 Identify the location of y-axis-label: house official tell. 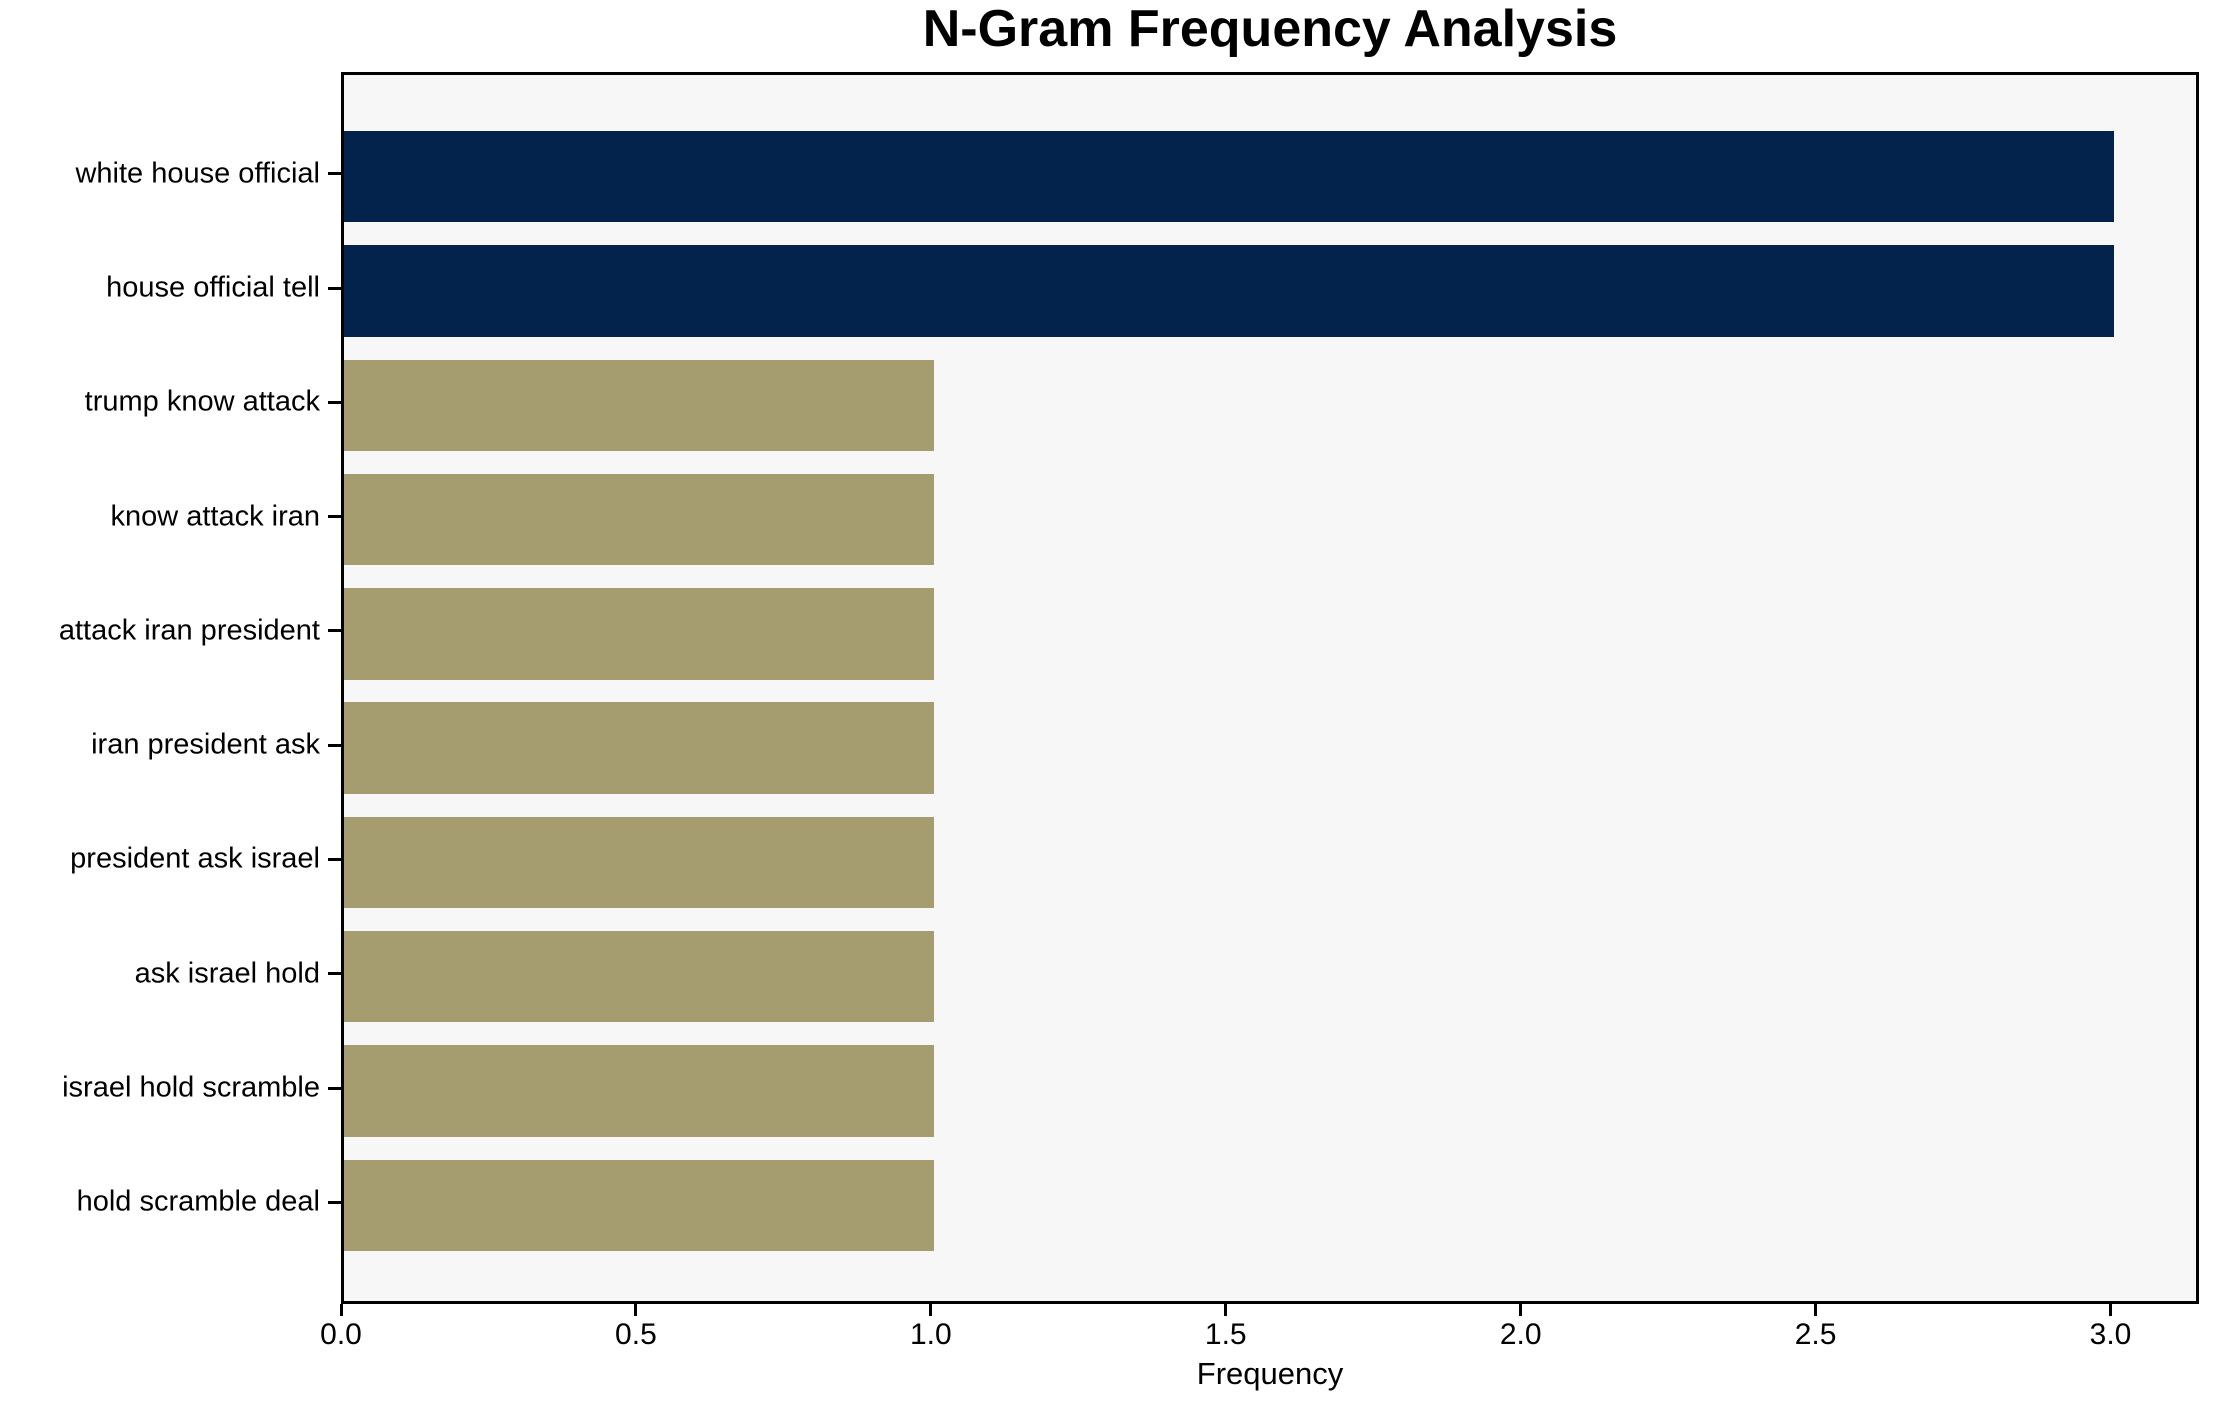
(213, 287).